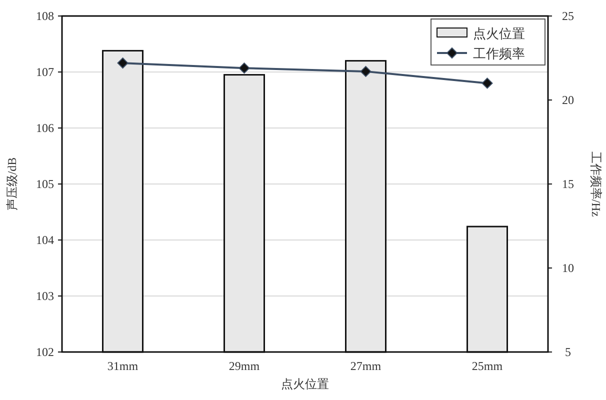 The image size is (606, 400). I want to click on y-tick-label: 103, so click(45, 296).